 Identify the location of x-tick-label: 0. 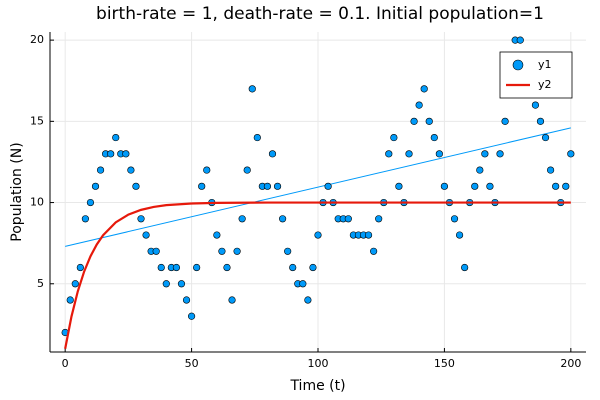
(65, 363).